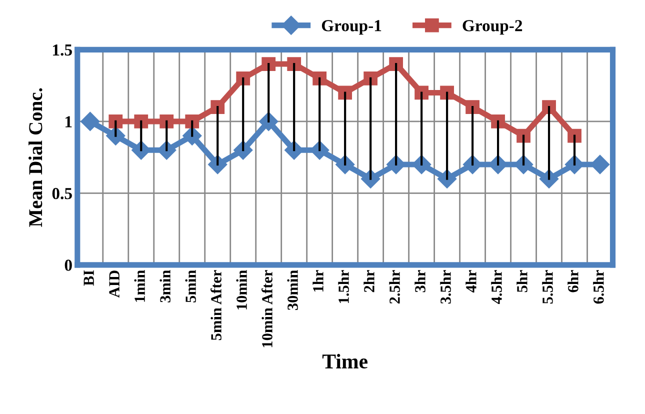  Describe the element at coordinates (345, 361) in the screenshot. I see `x-axis-title: Time` at that location.